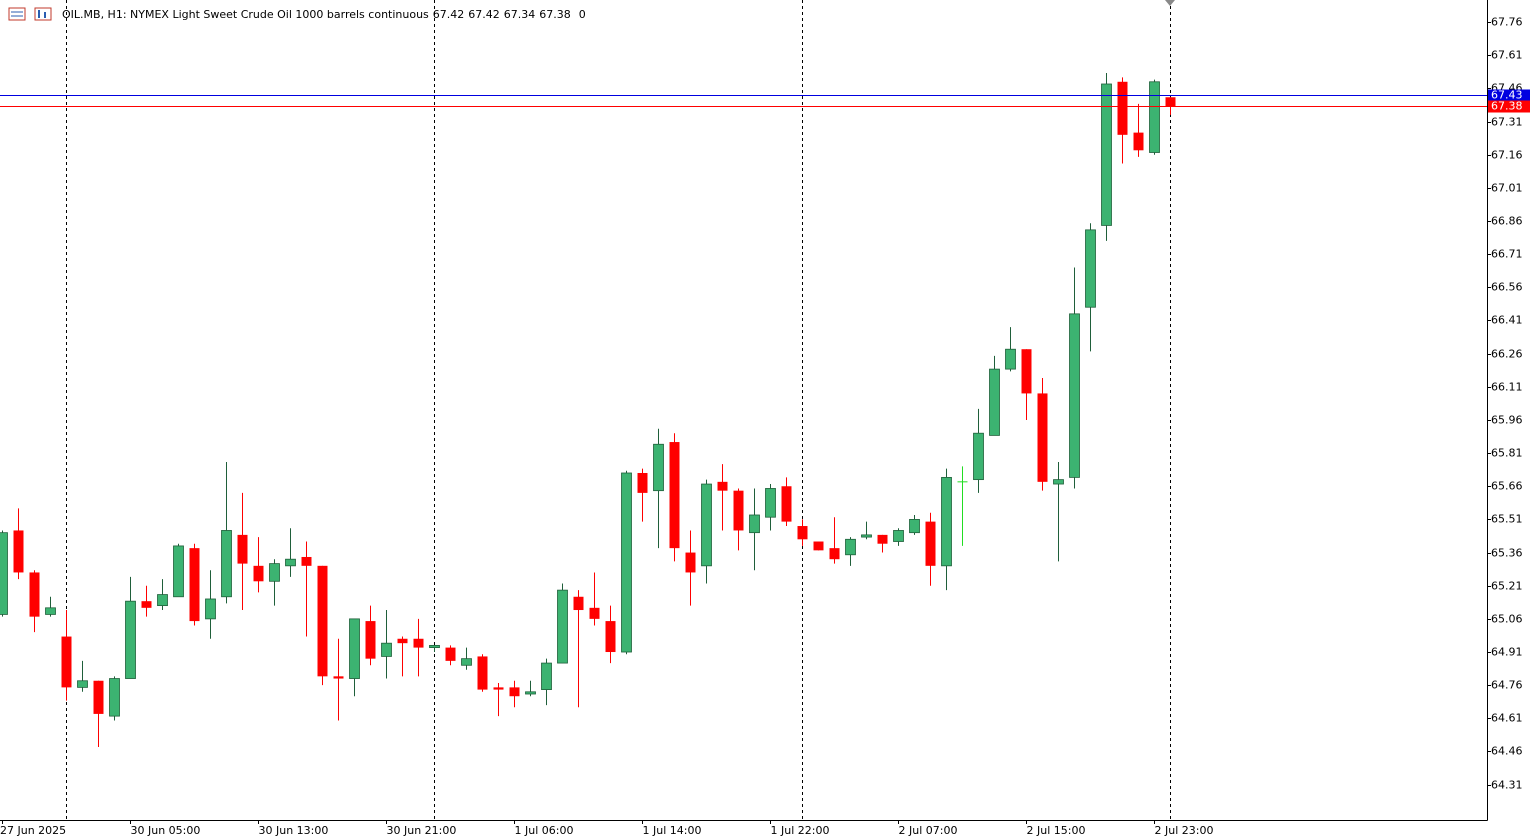  I want to click on ask-label: 67.43, so click(1507, 95).